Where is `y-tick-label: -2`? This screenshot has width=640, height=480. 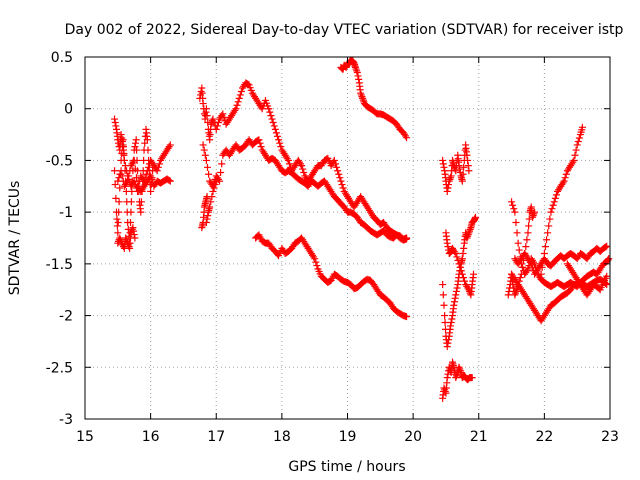 y-tick-label: -2 is located at coordinates (66, 317).